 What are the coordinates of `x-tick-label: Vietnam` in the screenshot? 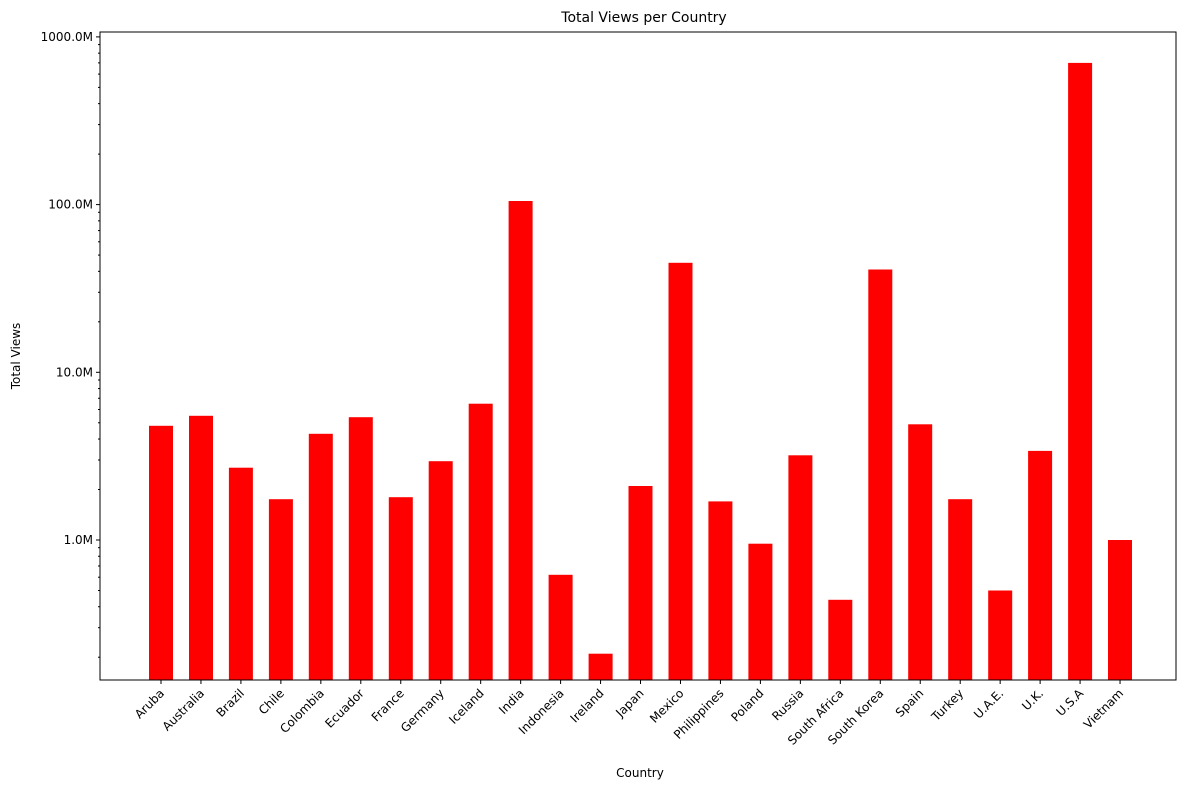 It's located at (1103, 708).